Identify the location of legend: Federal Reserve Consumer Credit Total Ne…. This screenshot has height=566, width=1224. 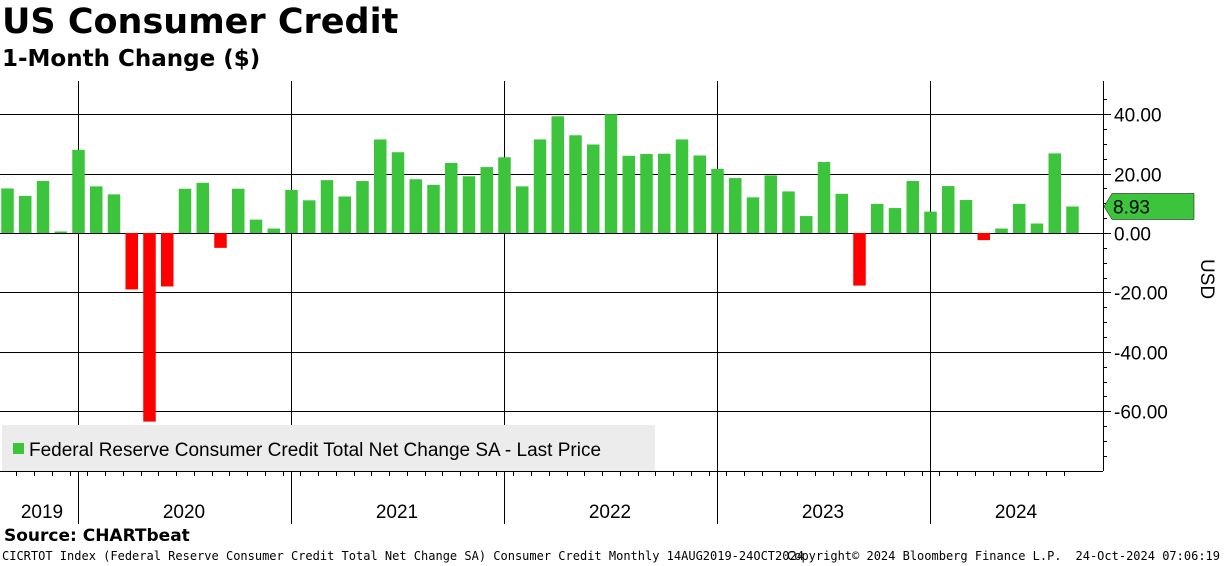
(328, 448).